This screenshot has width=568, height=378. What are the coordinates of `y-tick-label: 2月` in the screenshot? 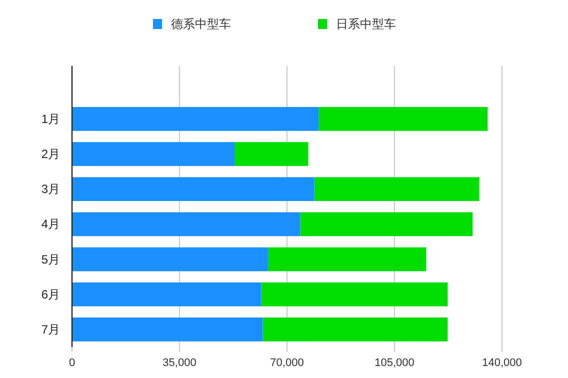 It's located at (50, 154).